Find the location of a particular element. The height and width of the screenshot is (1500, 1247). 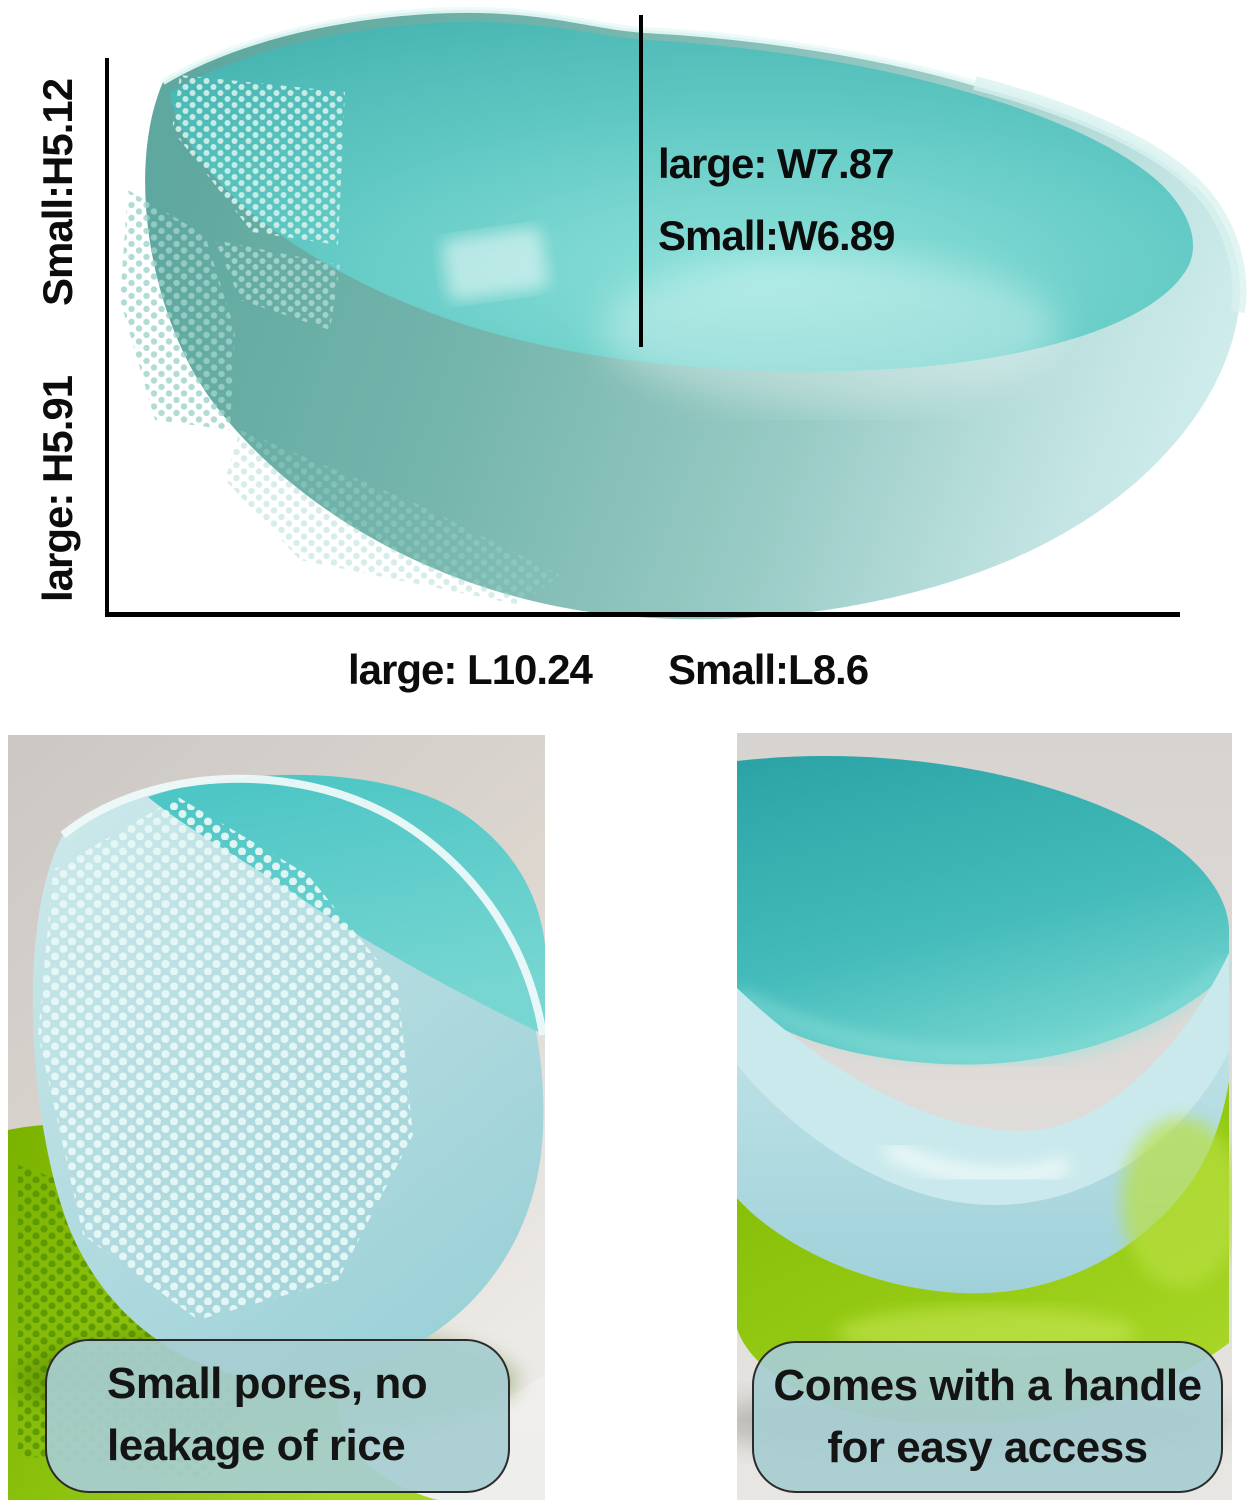

caption-small-pores: Small pores, no leakage of rice is located at coordinates (277, 1416).